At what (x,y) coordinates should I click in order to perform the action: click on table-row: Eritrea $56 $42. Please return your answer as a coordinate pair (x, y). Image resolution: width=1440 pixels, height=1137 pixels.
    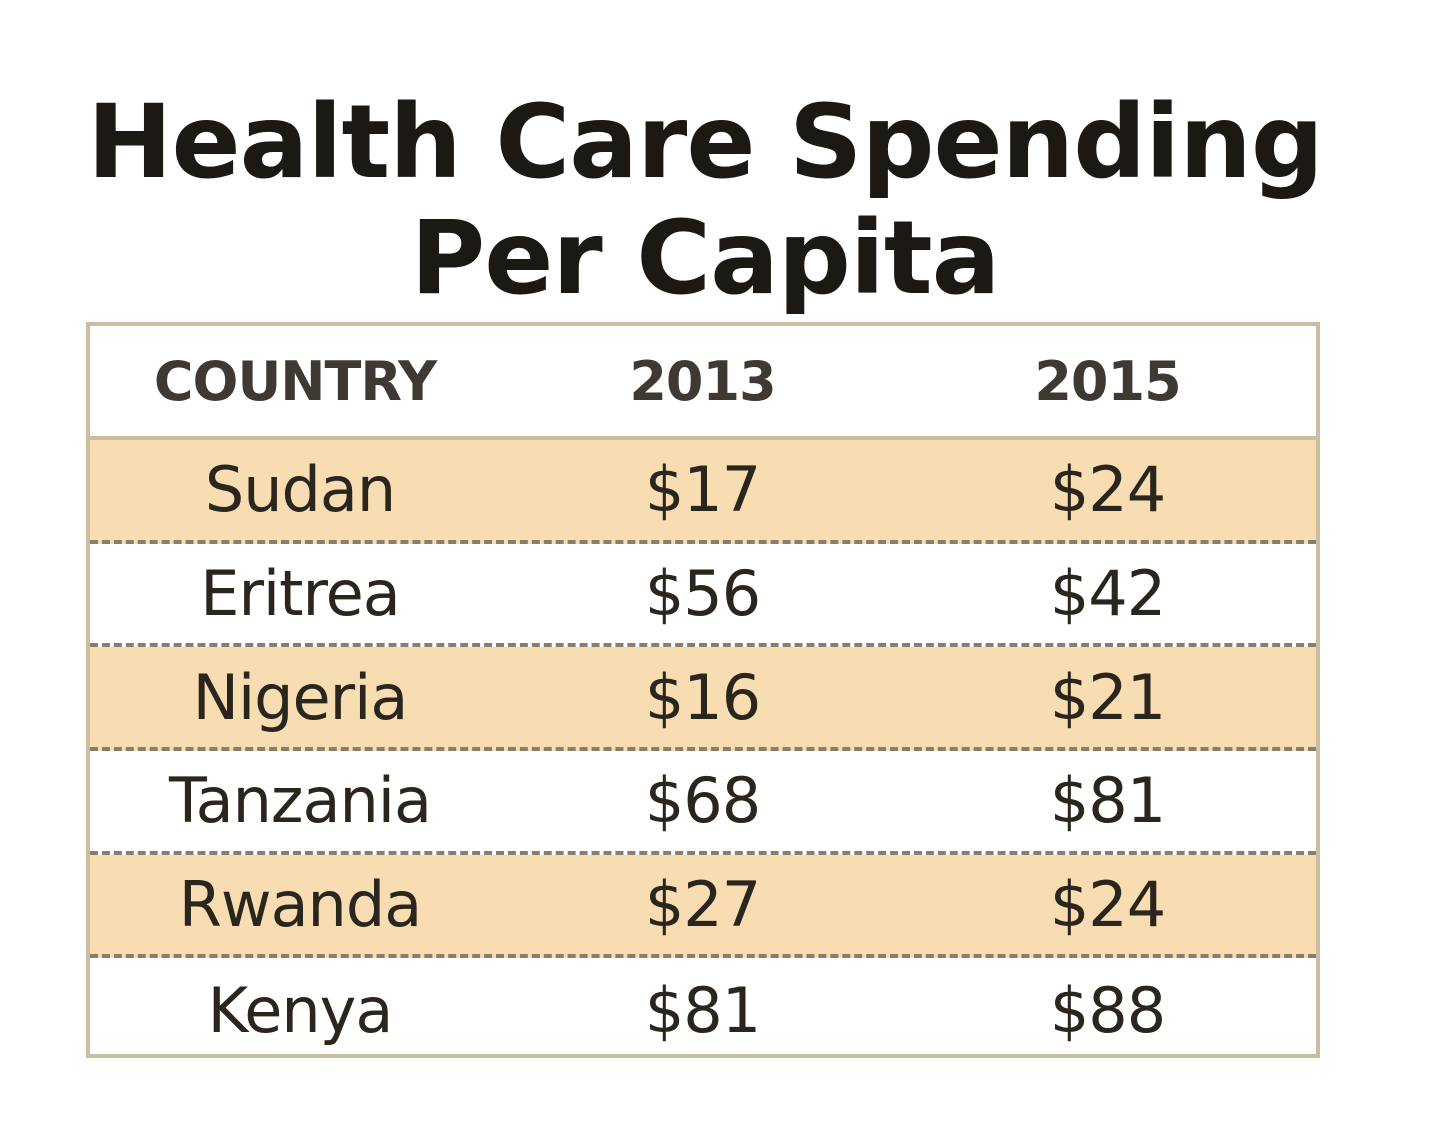
    Looking at the image, I should click on (703, 596).